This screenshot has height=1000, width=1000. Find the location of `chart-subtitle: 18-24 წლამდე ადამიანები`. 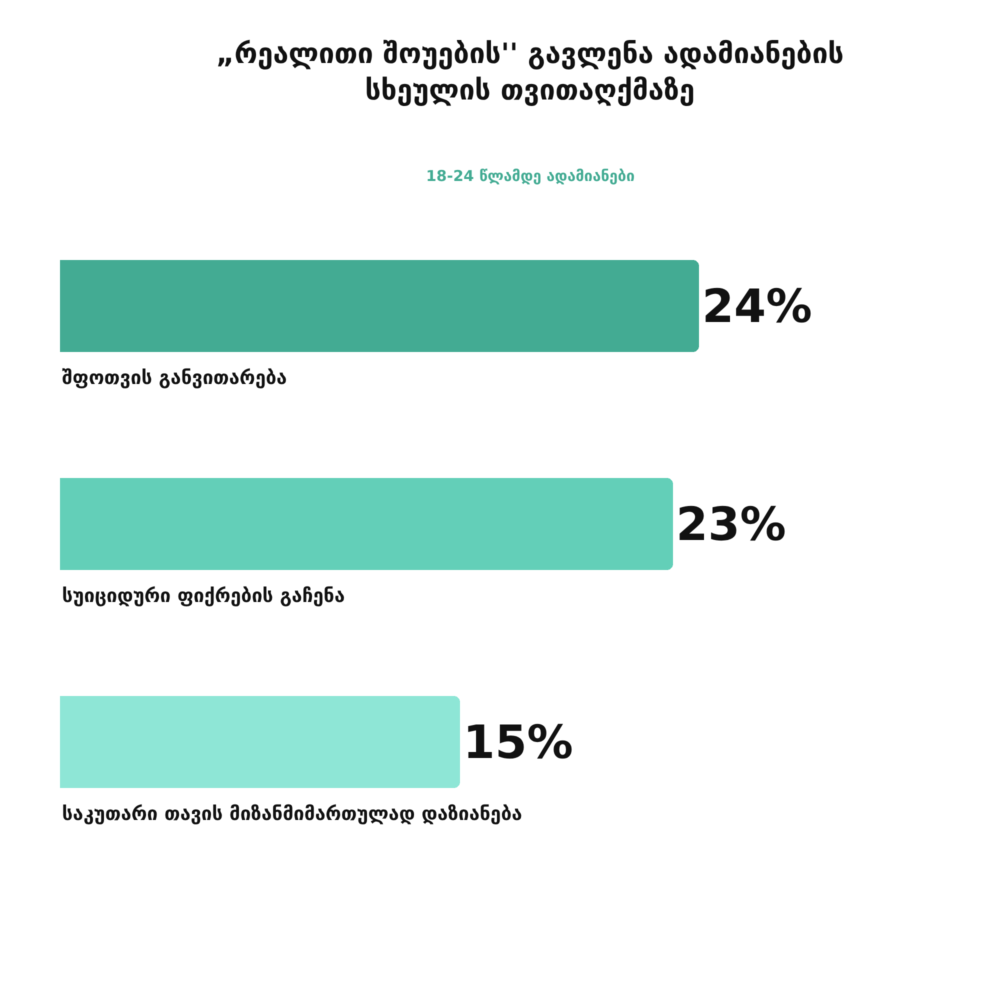

chart-subtitle: 18-24 წლამდე ადამიანები is located at coordinates (530, 176).